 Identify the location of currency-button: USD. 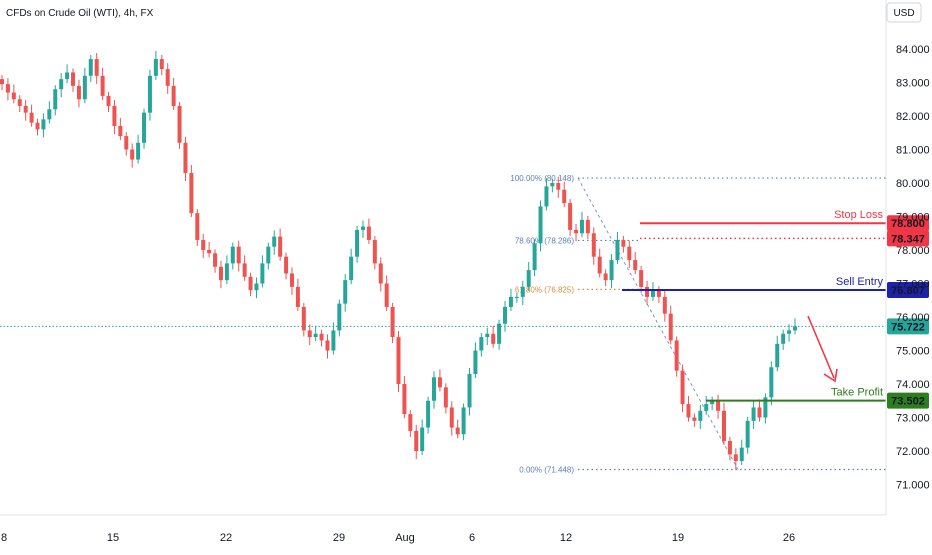
(904, 12).